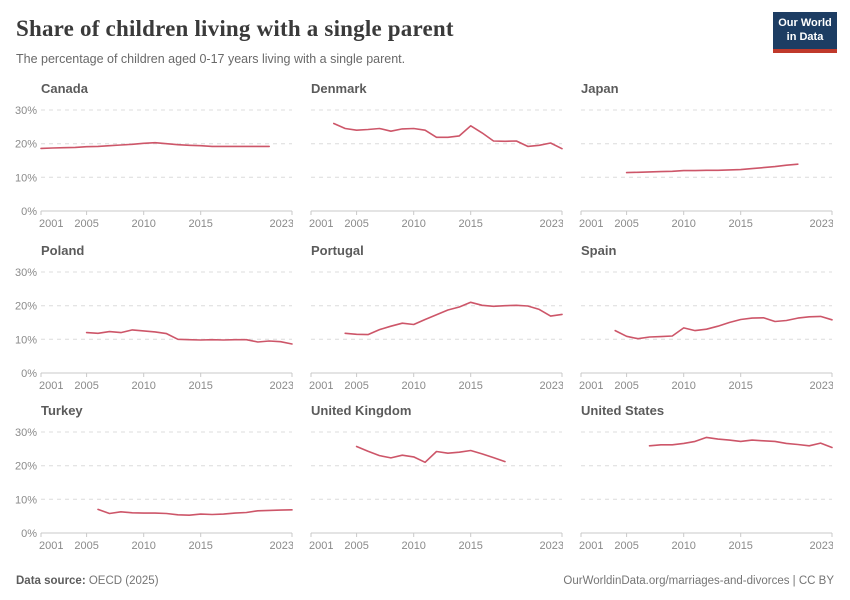 The width and height of the screenshot is (850, 600). What do you see at coordinates (87, 581) in the screenshot?
I see `data-source: Data source: OECD (2025)` at bounding box center [87, 581].